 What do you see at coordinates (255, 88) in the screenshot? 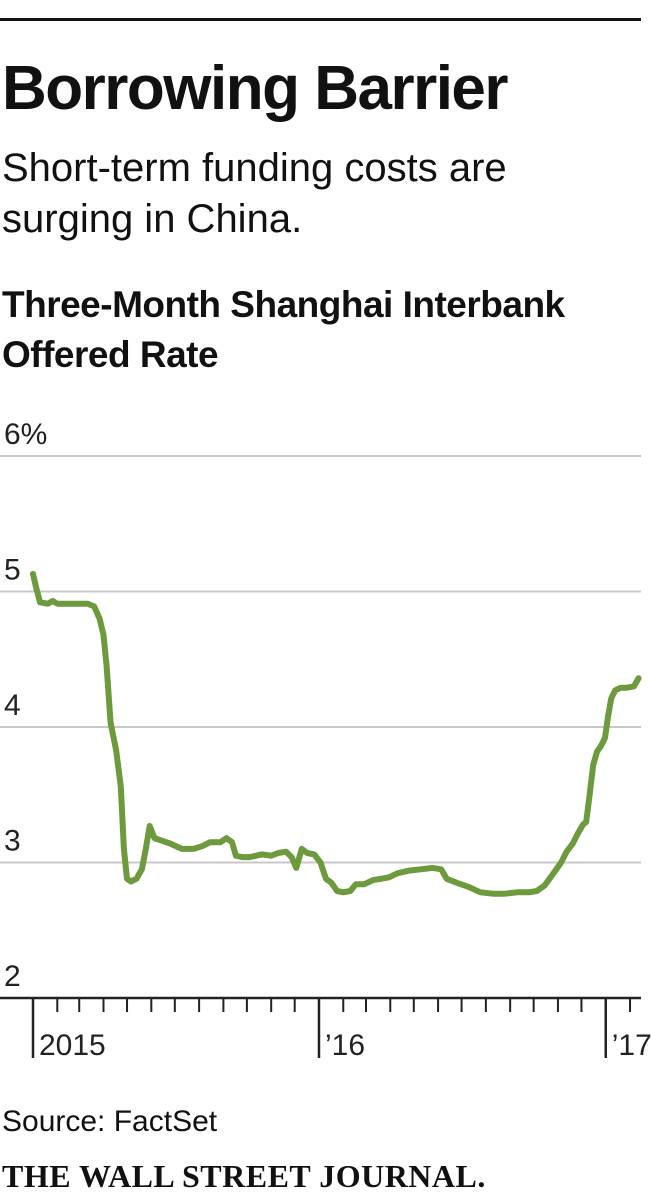
I see `headline: Borrowing Barrier` at bounding box center [255, 88].